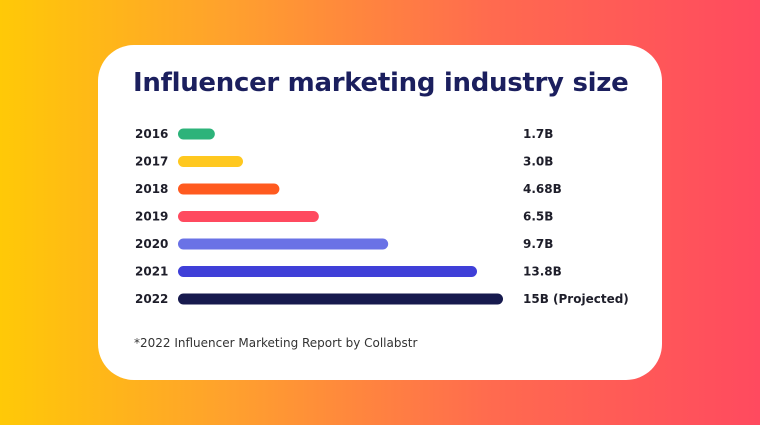  Describe the element at coordinates (210, 161) in the screenshot. I see `bar-2017` at that location.